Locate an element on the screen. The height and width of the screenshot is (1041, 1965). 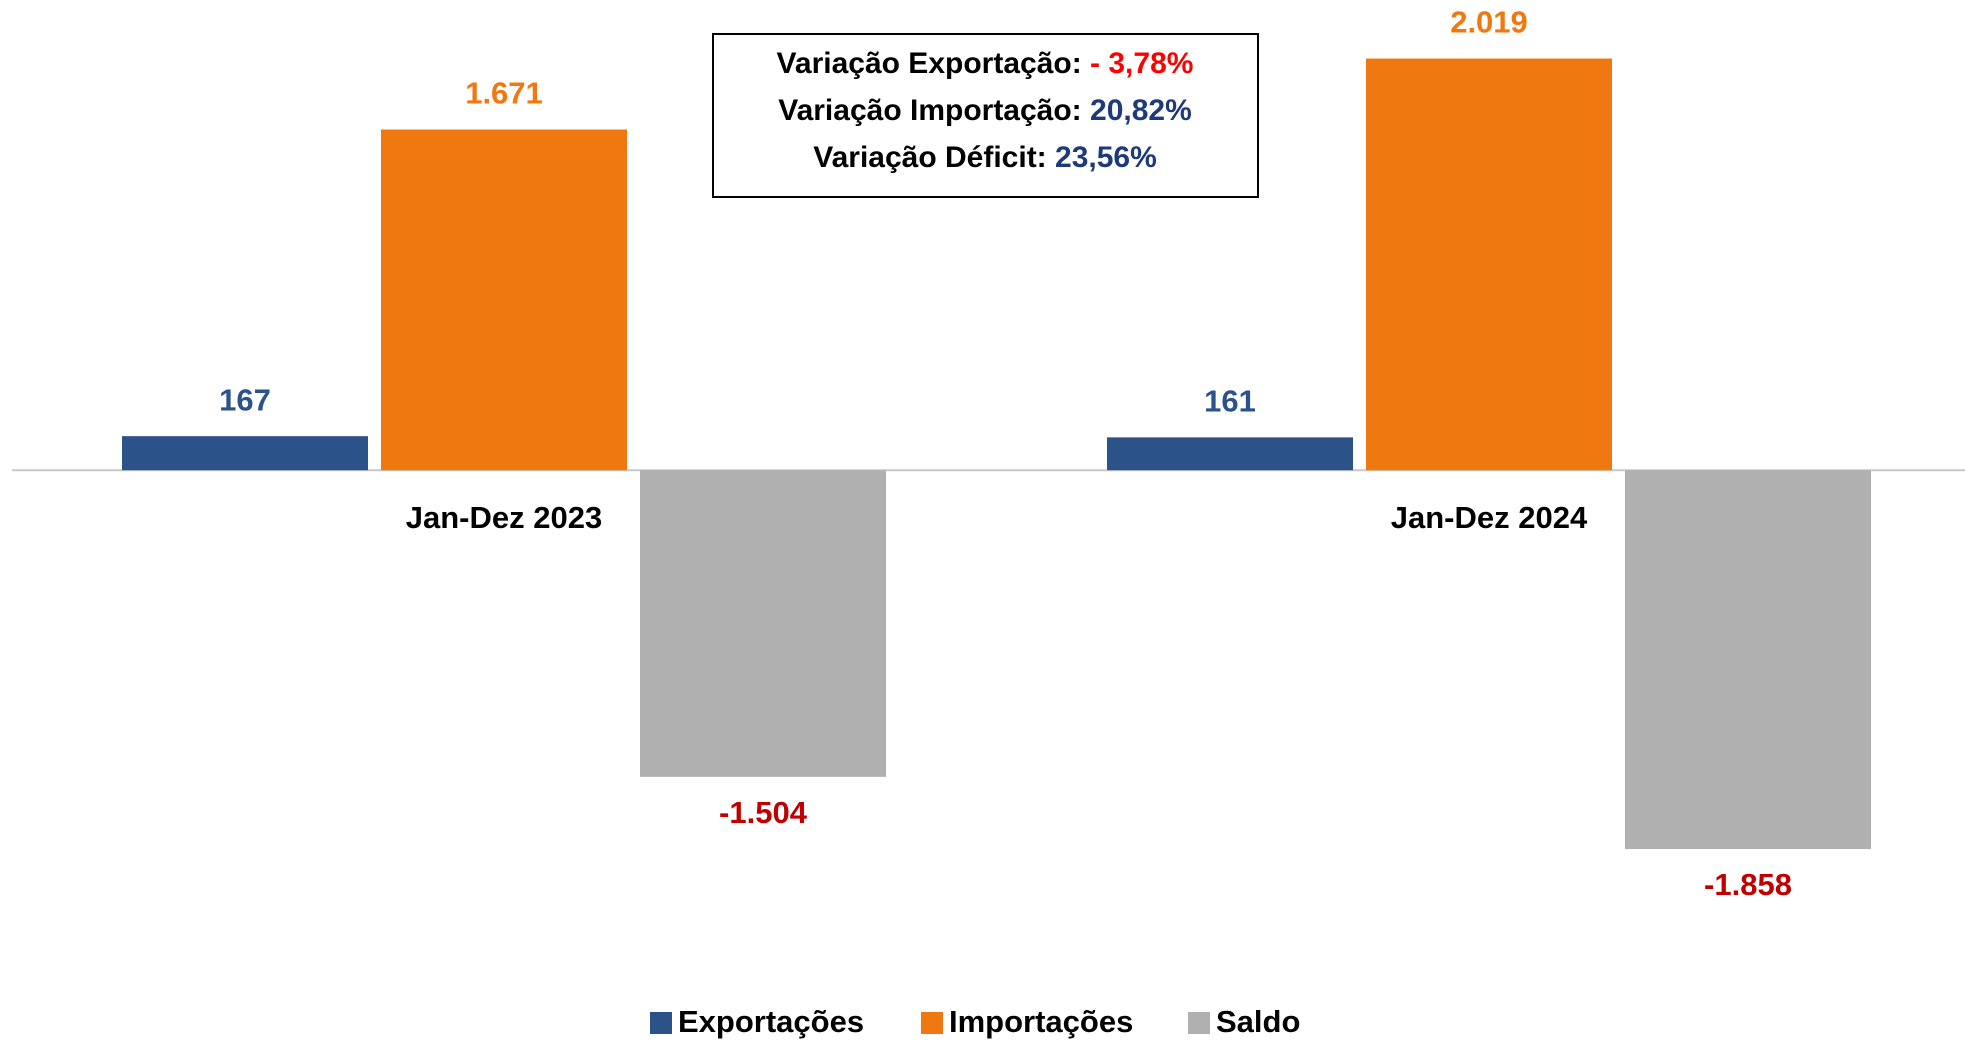
annotation-label: Variação Déficit: is located at coordinates (929, 157).